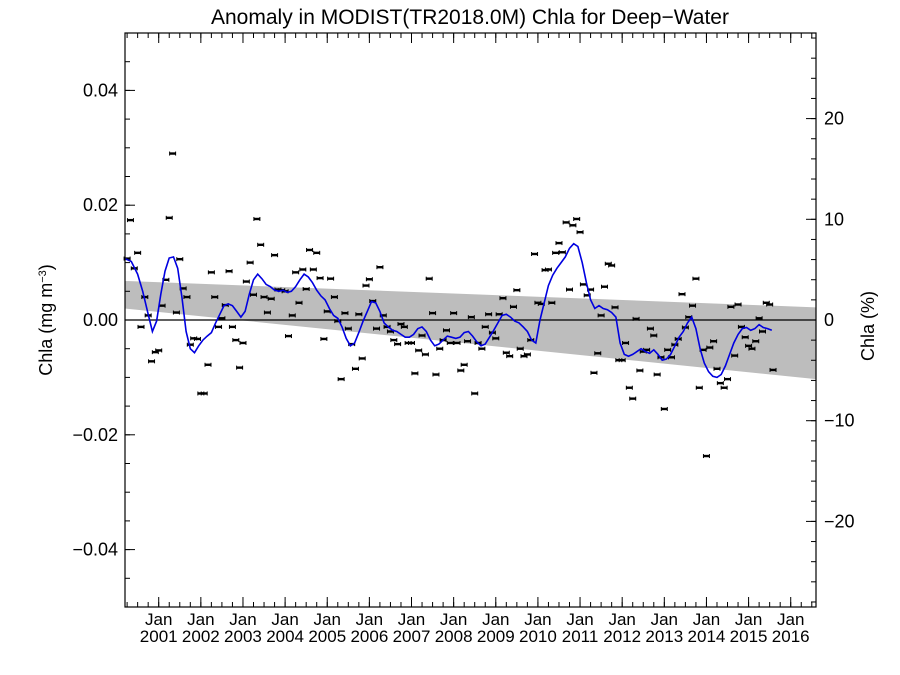 This screenshot has width=900, height=675. I want to click on y2-tick-label: 20, so click(834, 119).